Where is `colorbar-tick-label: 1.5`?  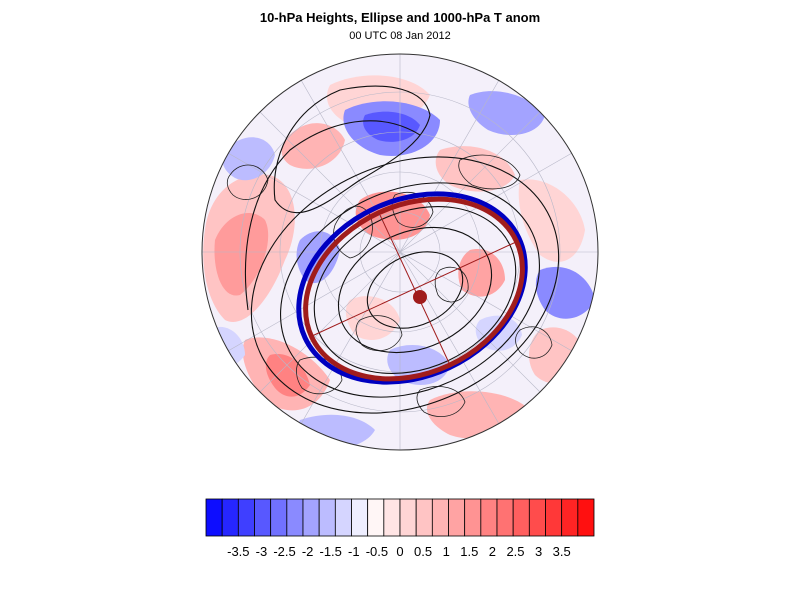 colorbar-tick-label: 1.5 is located at coordinates (469, 551).